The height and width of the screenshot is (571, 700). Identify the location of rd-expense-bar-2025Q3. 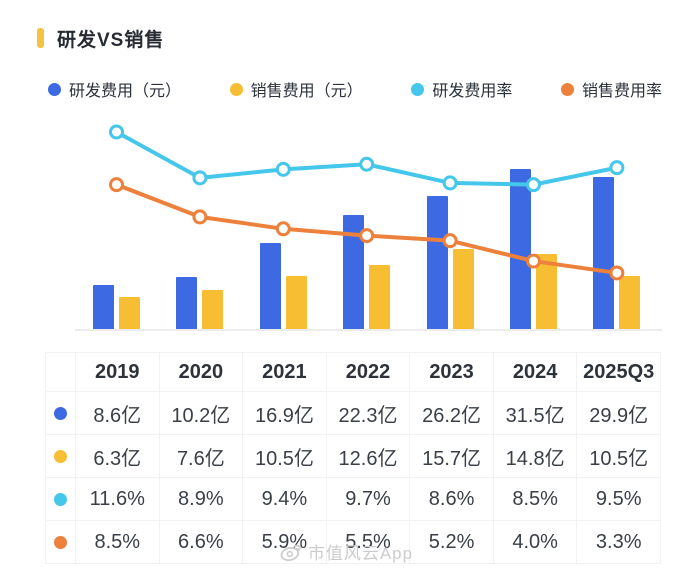
(604, 252).